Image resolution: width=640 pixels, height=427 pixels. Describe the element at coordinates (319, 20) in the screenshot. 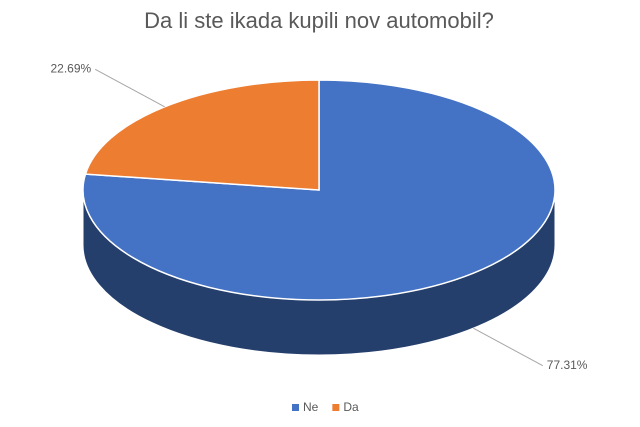

I see `chart-title: Da li ste ikada kupili nov automobil?` at that location.